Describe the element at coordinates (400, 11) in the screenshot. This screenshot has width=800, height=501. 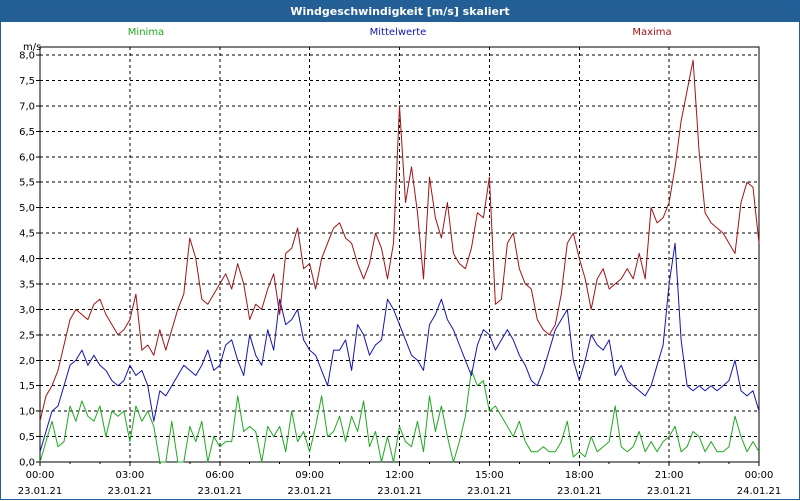
I see `window-title: Windgeschwindigkeit [m/s] skaliert` at that location.